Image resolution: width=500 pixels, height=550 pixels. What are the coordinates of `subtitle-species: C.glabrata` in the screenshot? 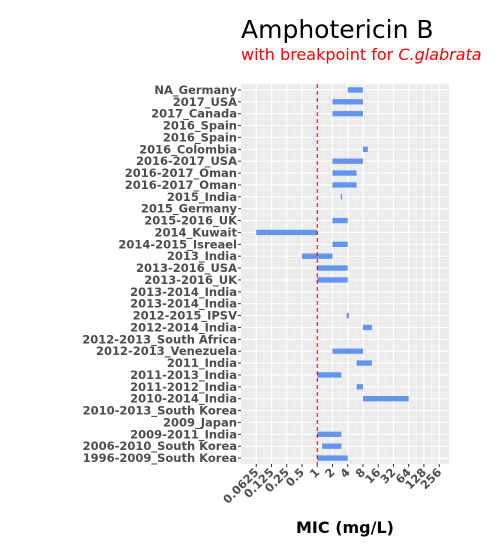 It's located at (439, 54).